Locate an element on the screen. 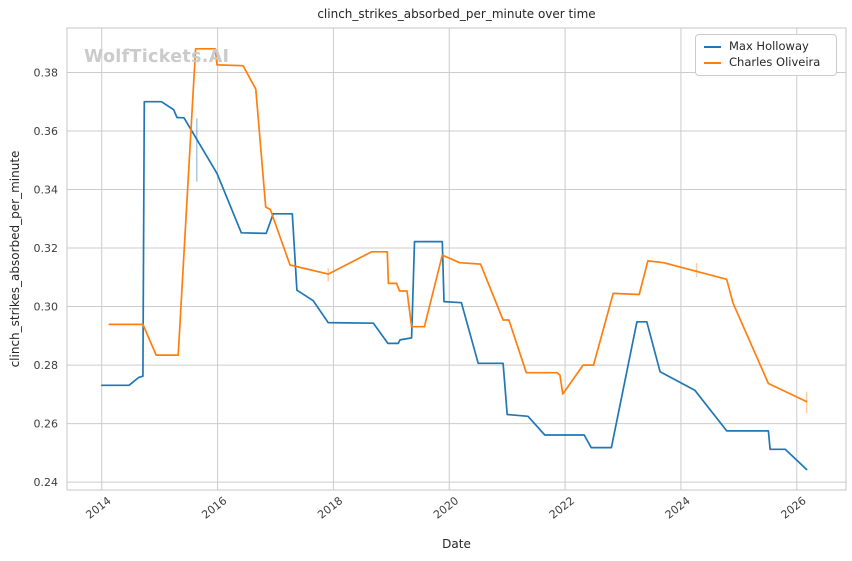  x-tick-label-2024: 2024 is located at coordinates (678, 507).